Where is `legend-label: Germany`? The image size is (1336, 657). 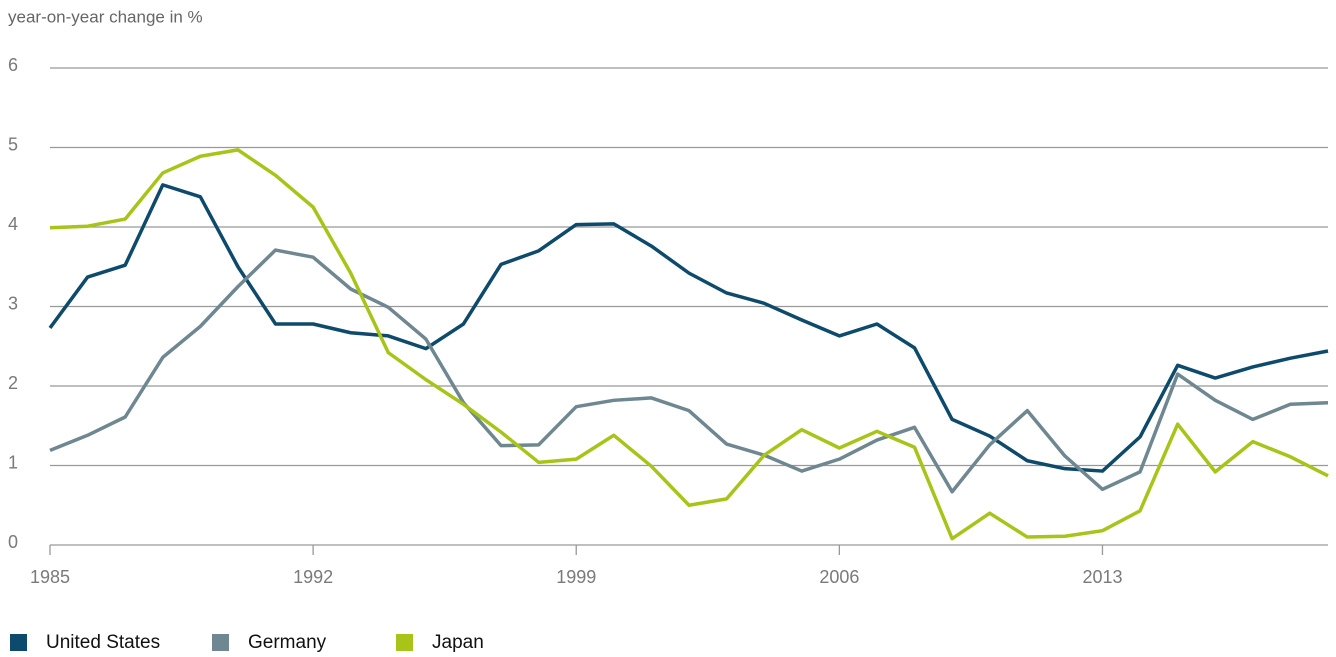 legend-label: Germany is located at coordinates (287, 642).